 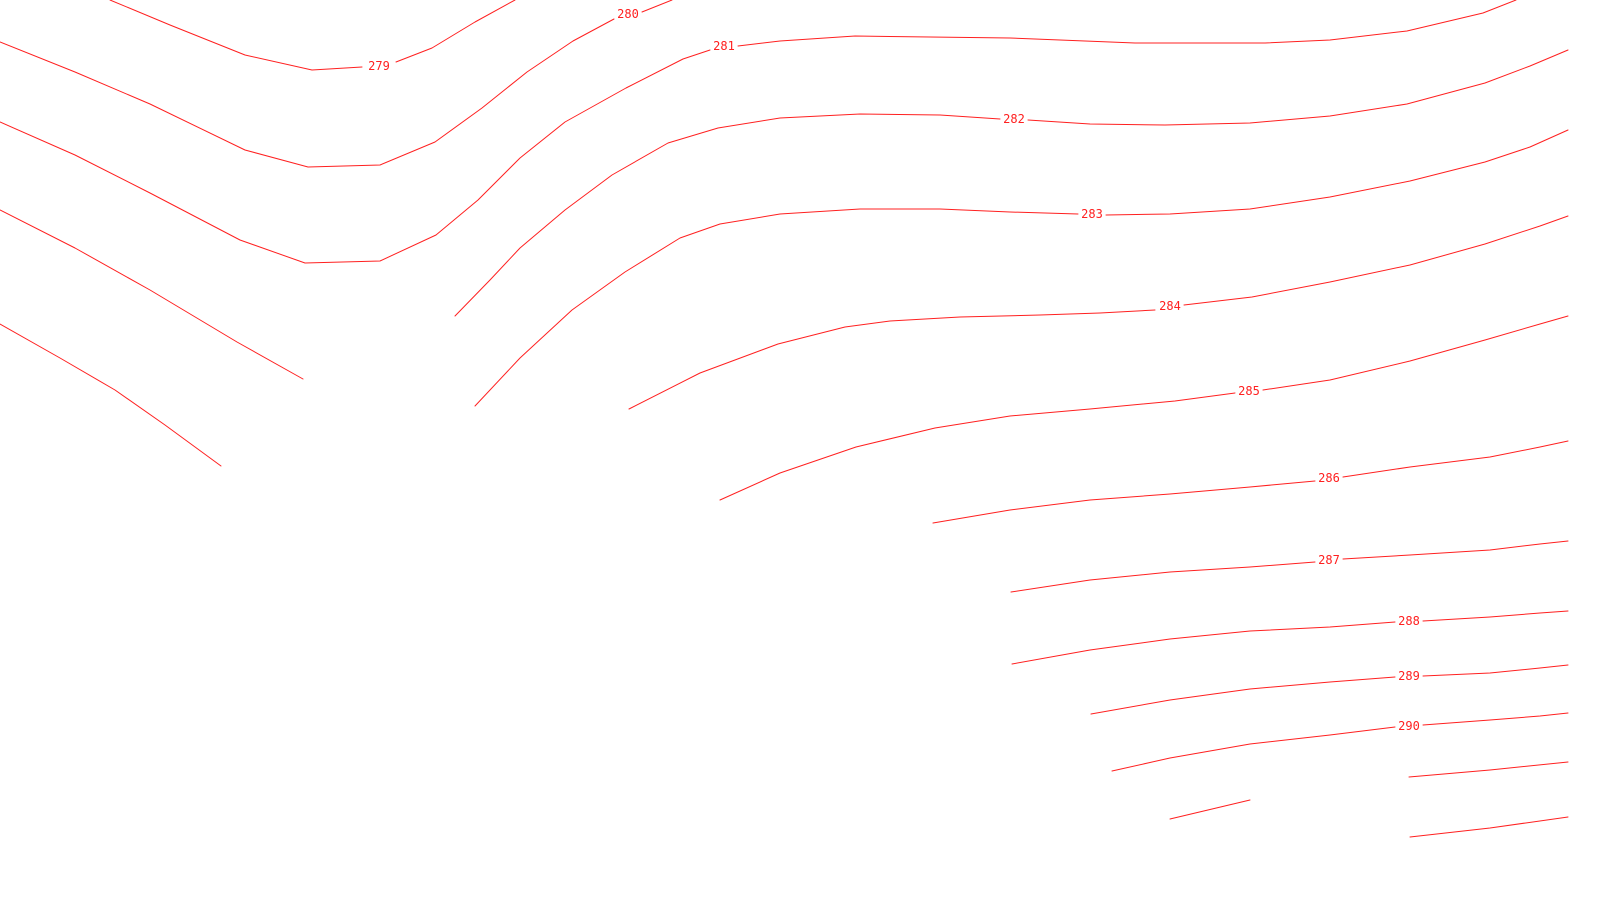 What do you see at coordinates (379, 66) in the screenshot?
I see `contour-label-279: 279` at bounding box center [379, 66].